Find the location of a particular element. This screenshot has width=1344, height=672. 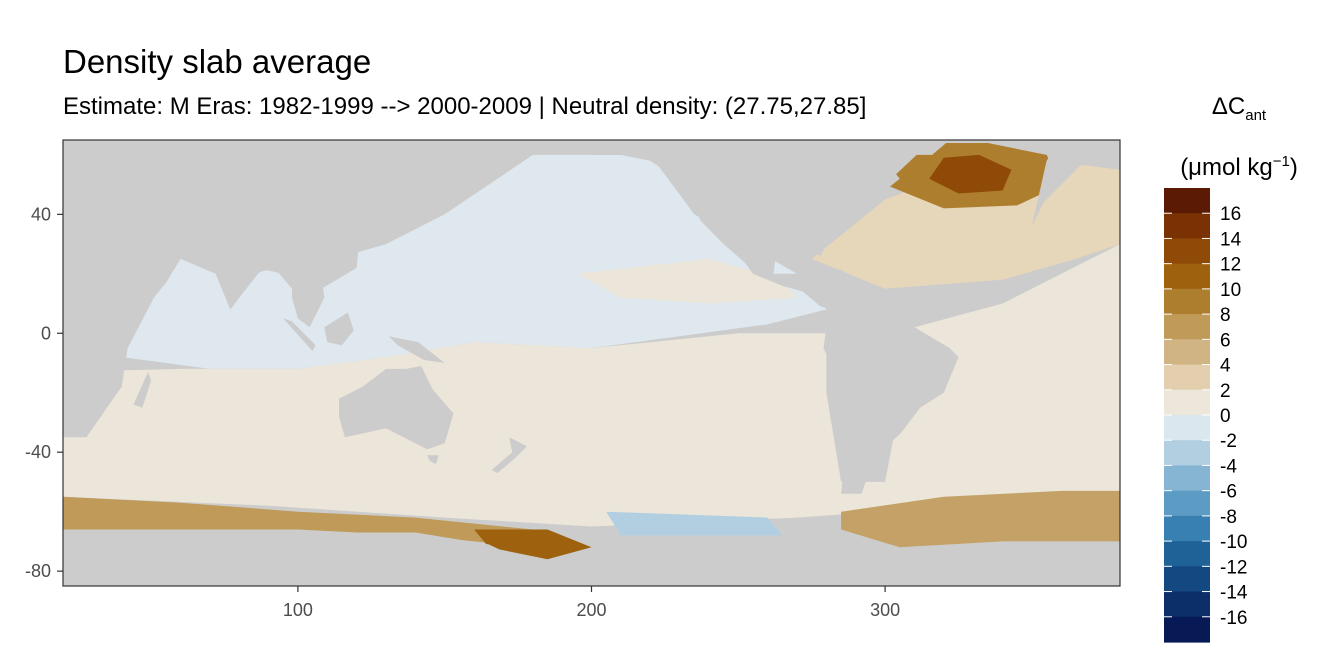

chart-title: Density slab average is located at coordinates (217, 61).